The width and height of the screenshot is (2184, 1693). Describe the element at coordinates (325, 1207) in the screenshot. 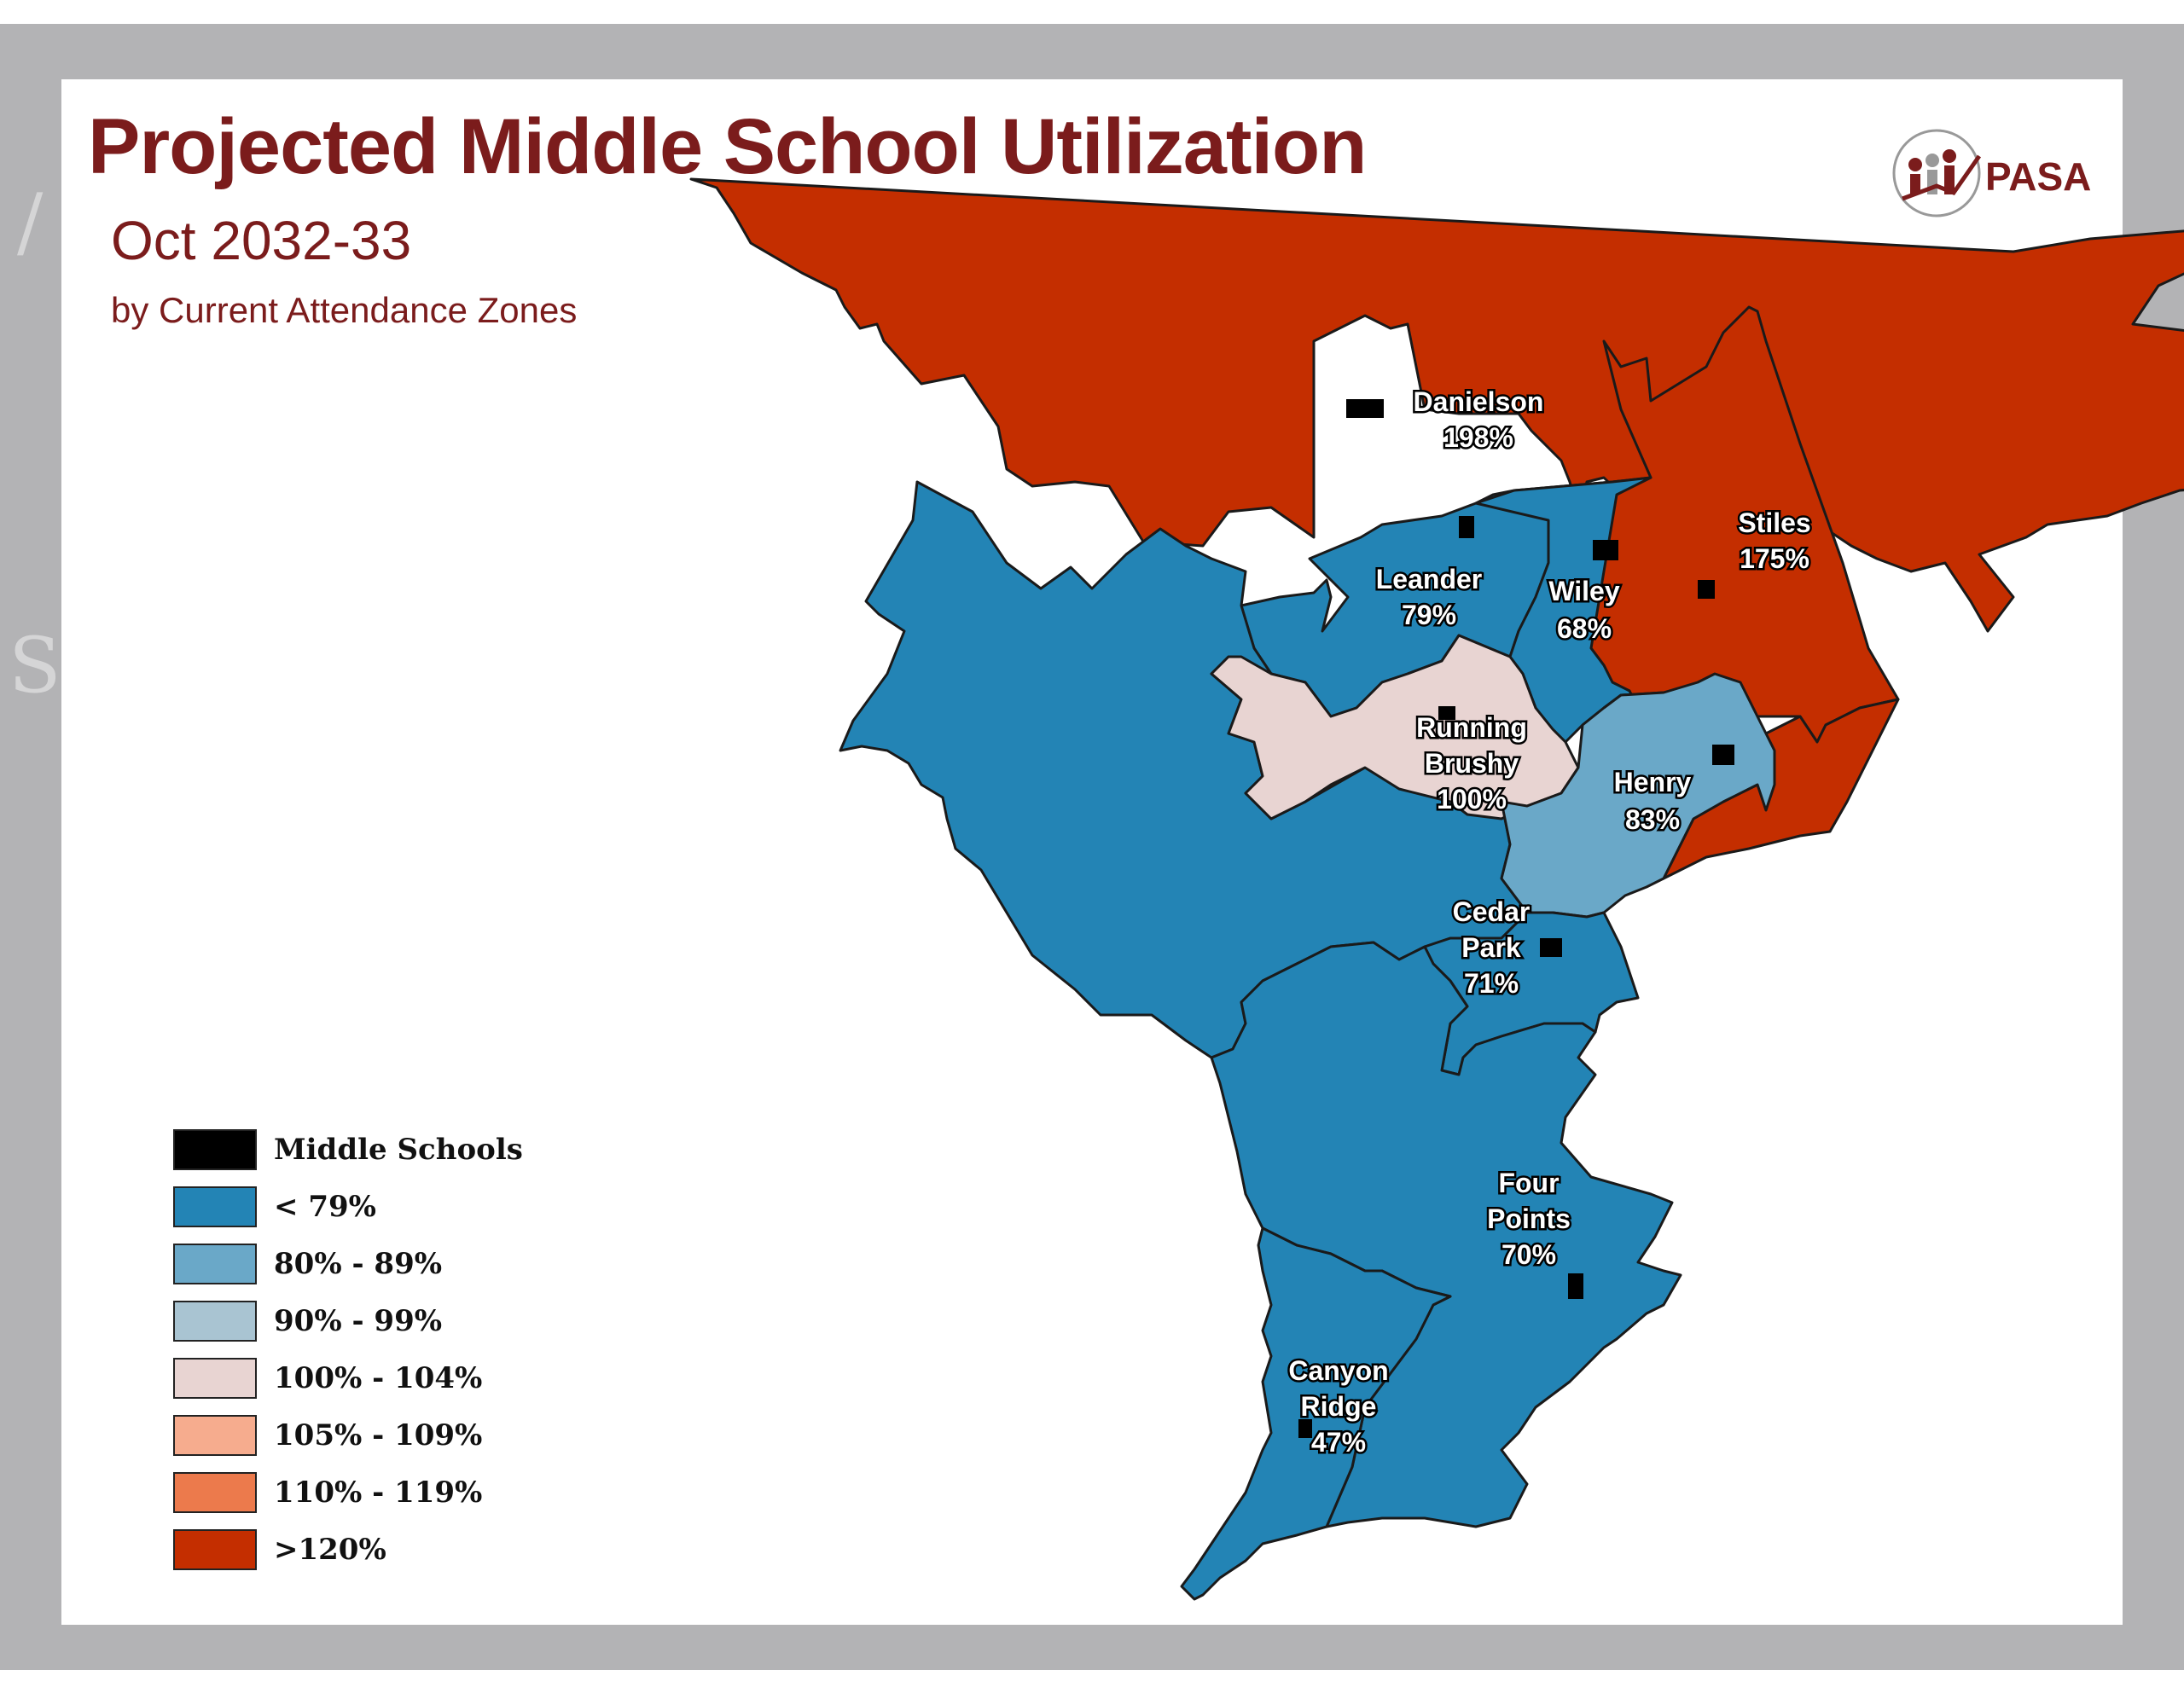

I see `legend-label: < 79%` at that location.